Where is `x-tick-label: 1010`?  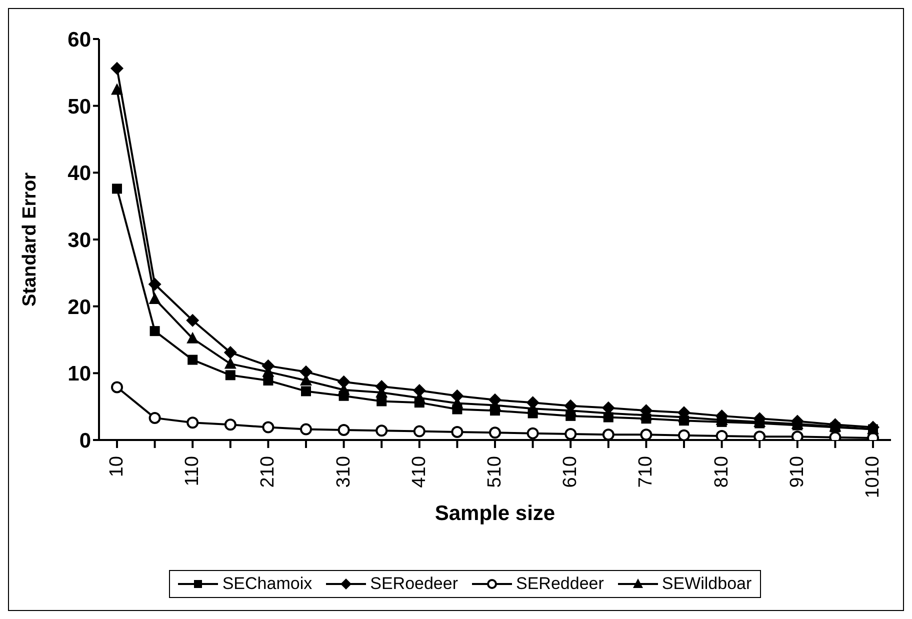
x-tick-label: 1010 is located at coordinates (873, 477).